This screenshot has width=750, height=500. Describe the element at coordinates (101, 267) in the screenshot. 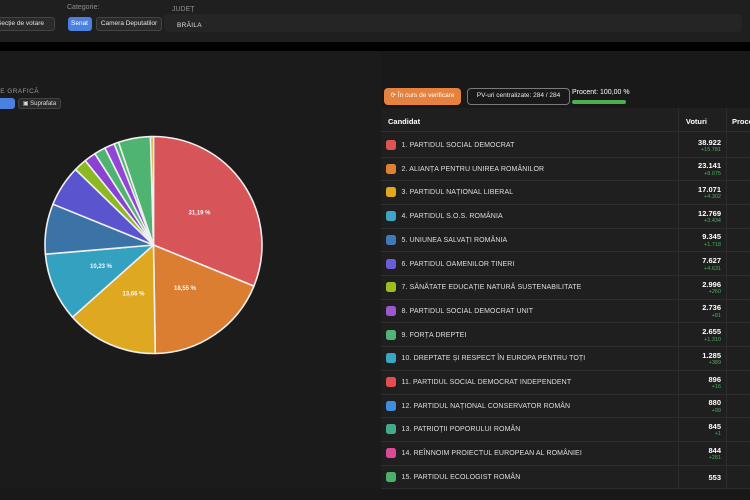

I see `svg-text: 10,23 %` at that location.